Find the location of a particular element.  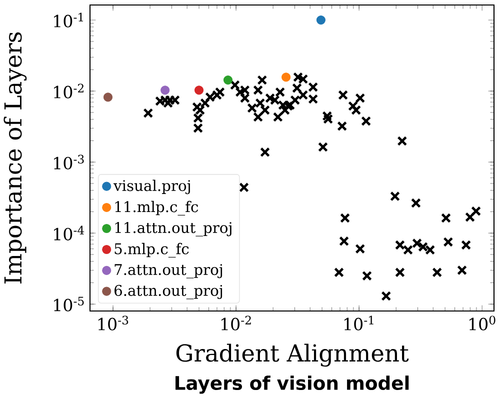

text: Layers of vision model is located at coordinates (292, 385).